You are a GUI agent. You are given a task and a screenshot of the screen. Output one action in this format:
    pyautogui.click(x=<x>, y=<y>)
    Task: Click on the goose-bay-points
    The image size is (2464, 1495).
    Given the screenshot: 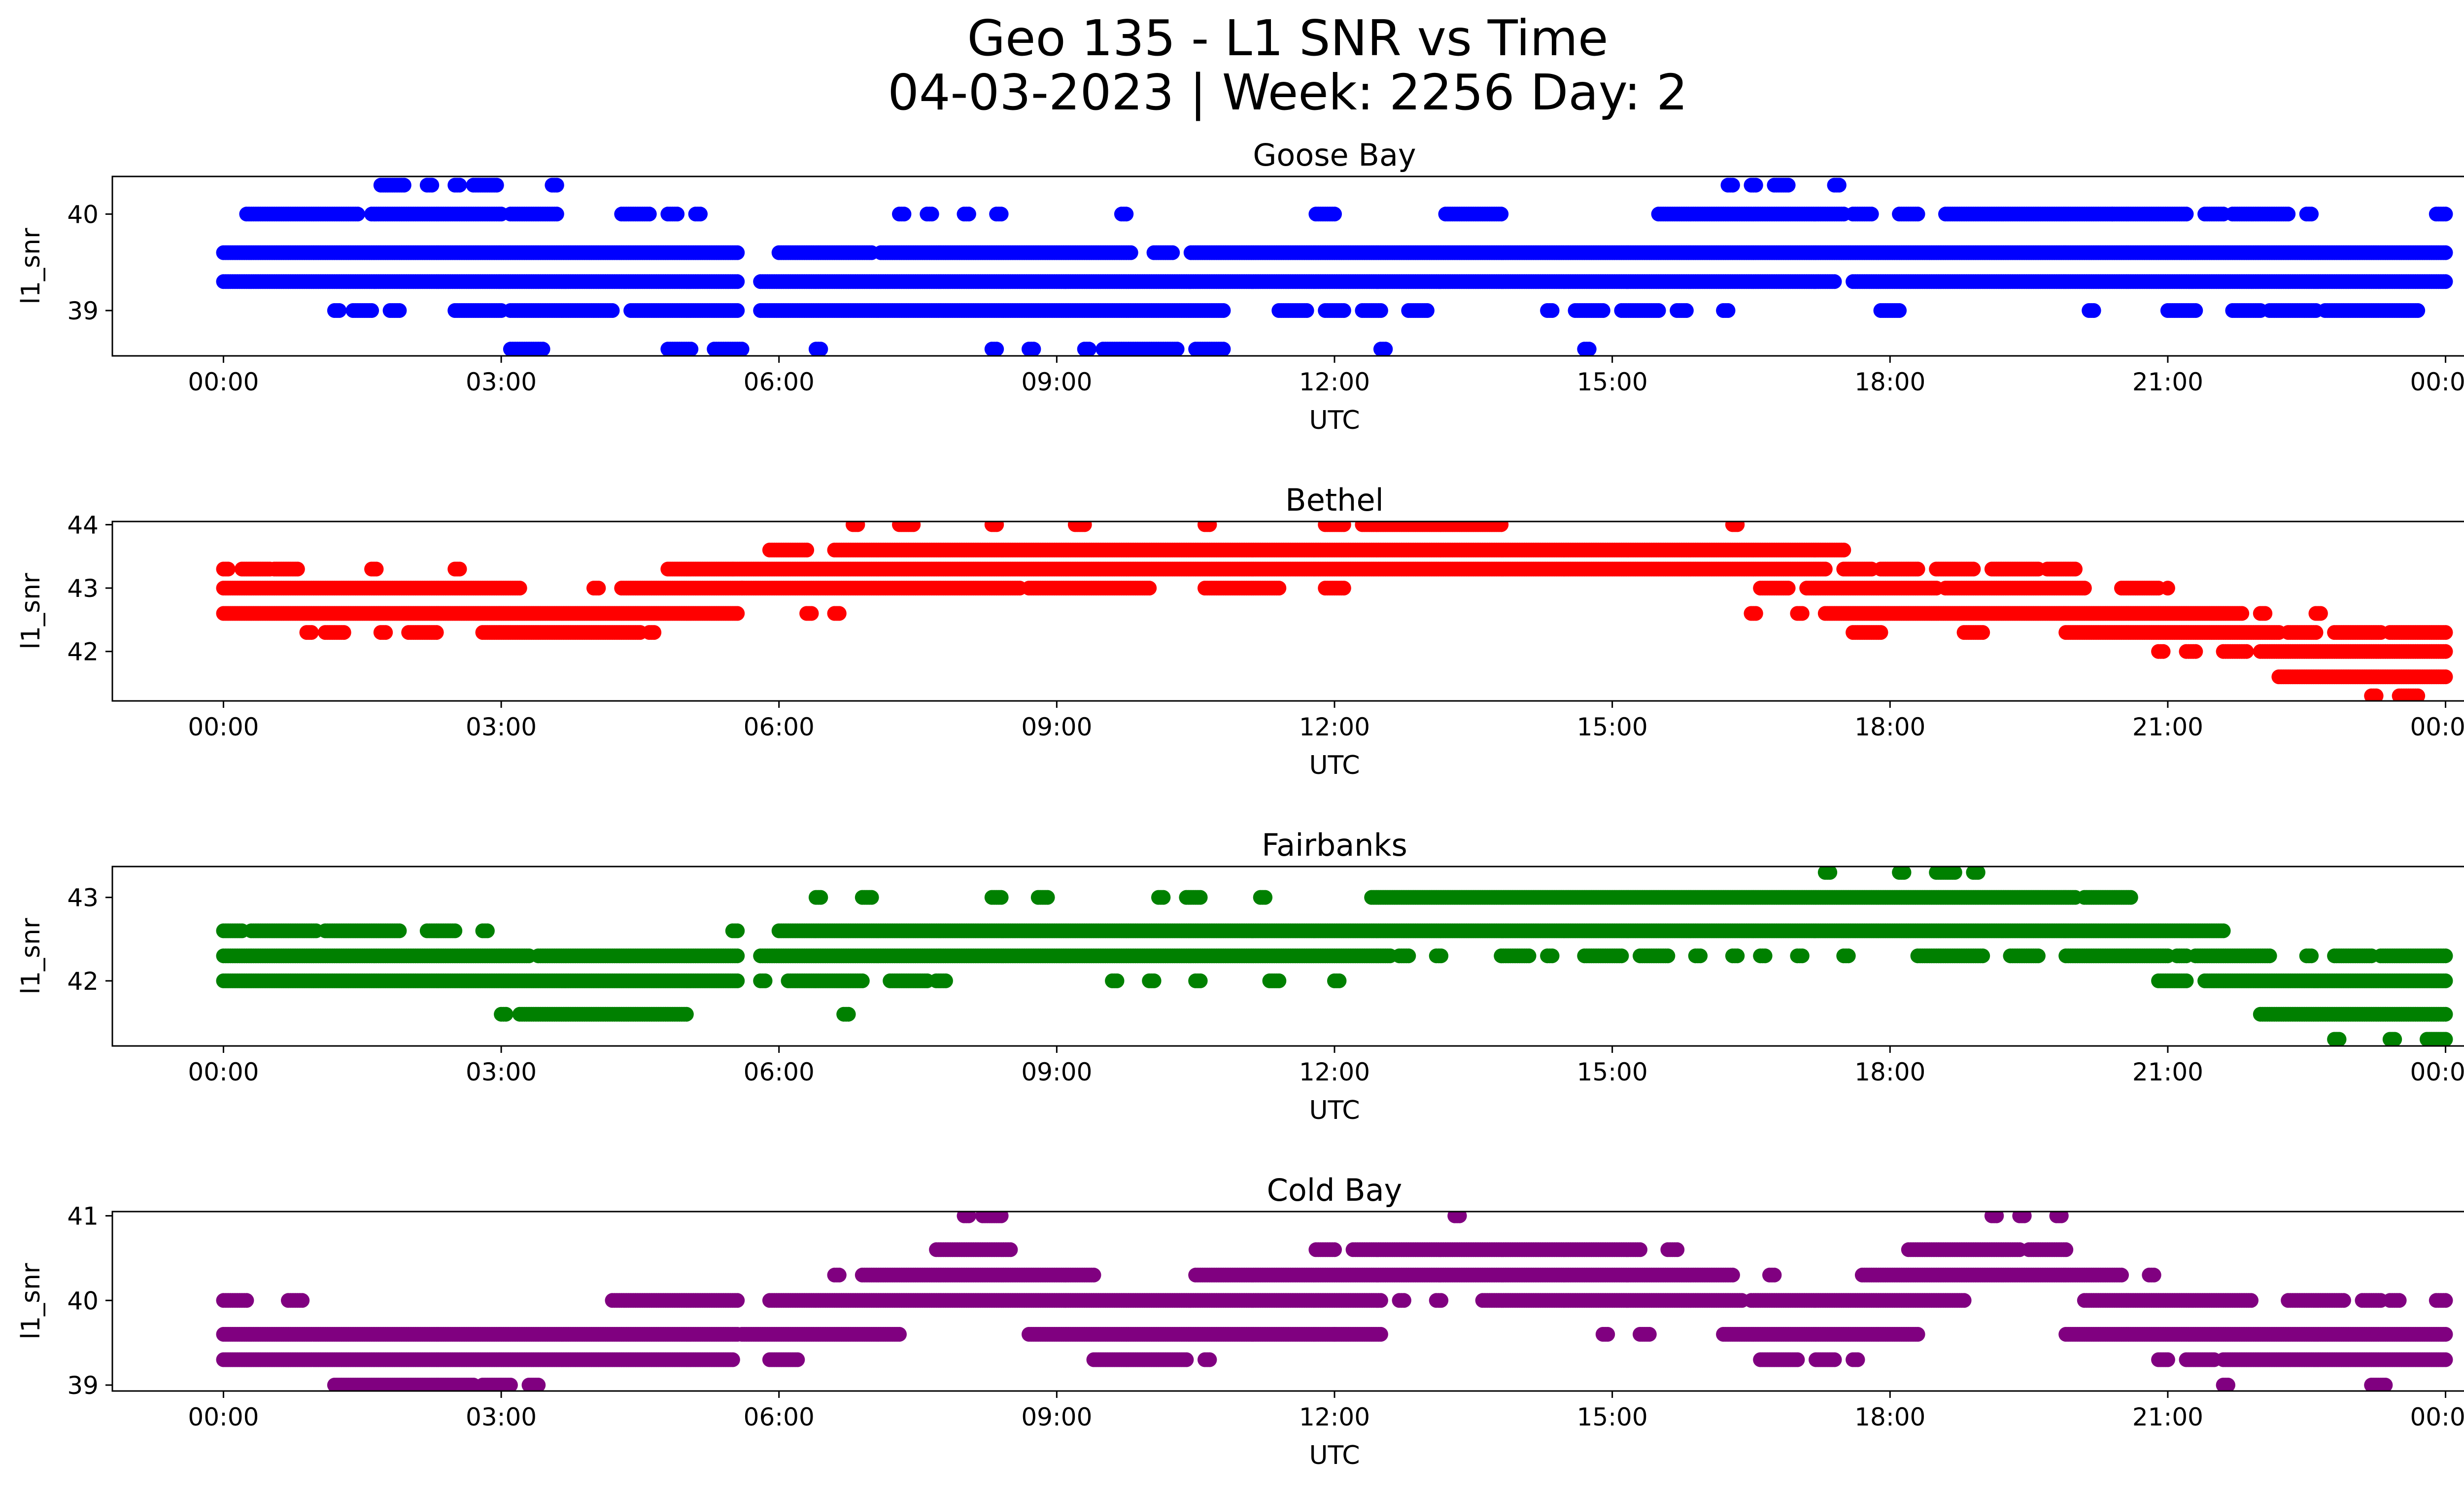 What is the action you would take?
    pyautogui.click(x=1334, y=266)
    